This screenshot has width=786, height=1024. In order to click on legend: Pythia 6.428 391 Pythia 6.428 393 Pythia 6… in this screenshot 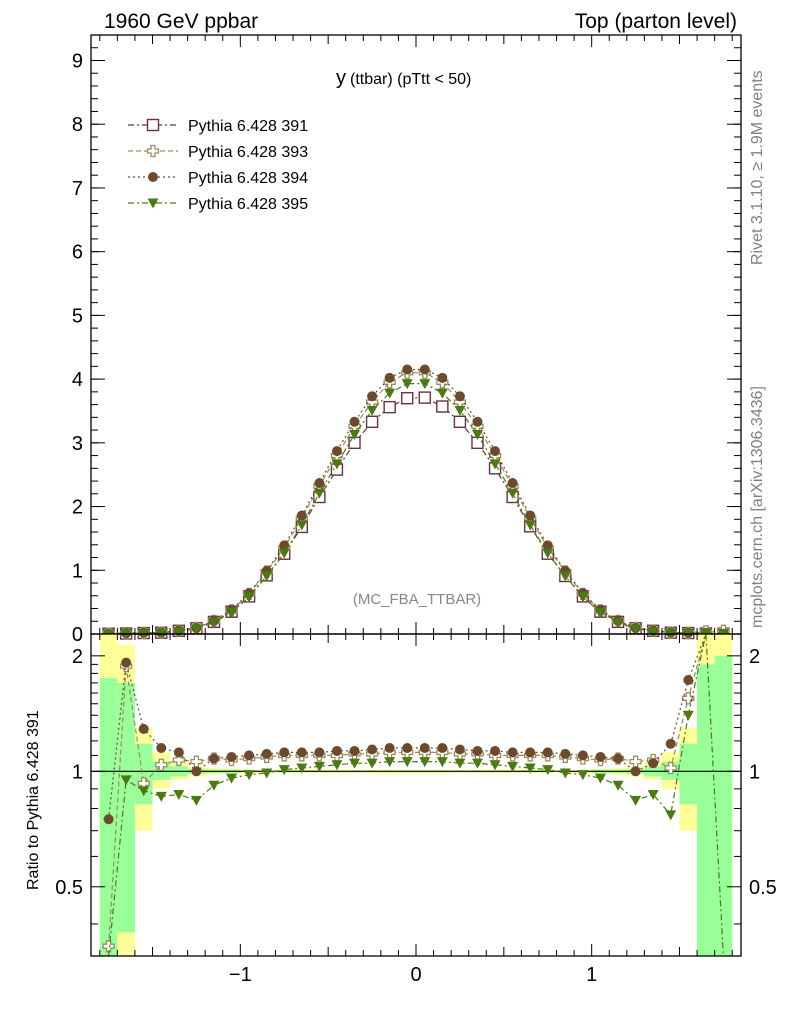, I will do `click(218, 165)`.